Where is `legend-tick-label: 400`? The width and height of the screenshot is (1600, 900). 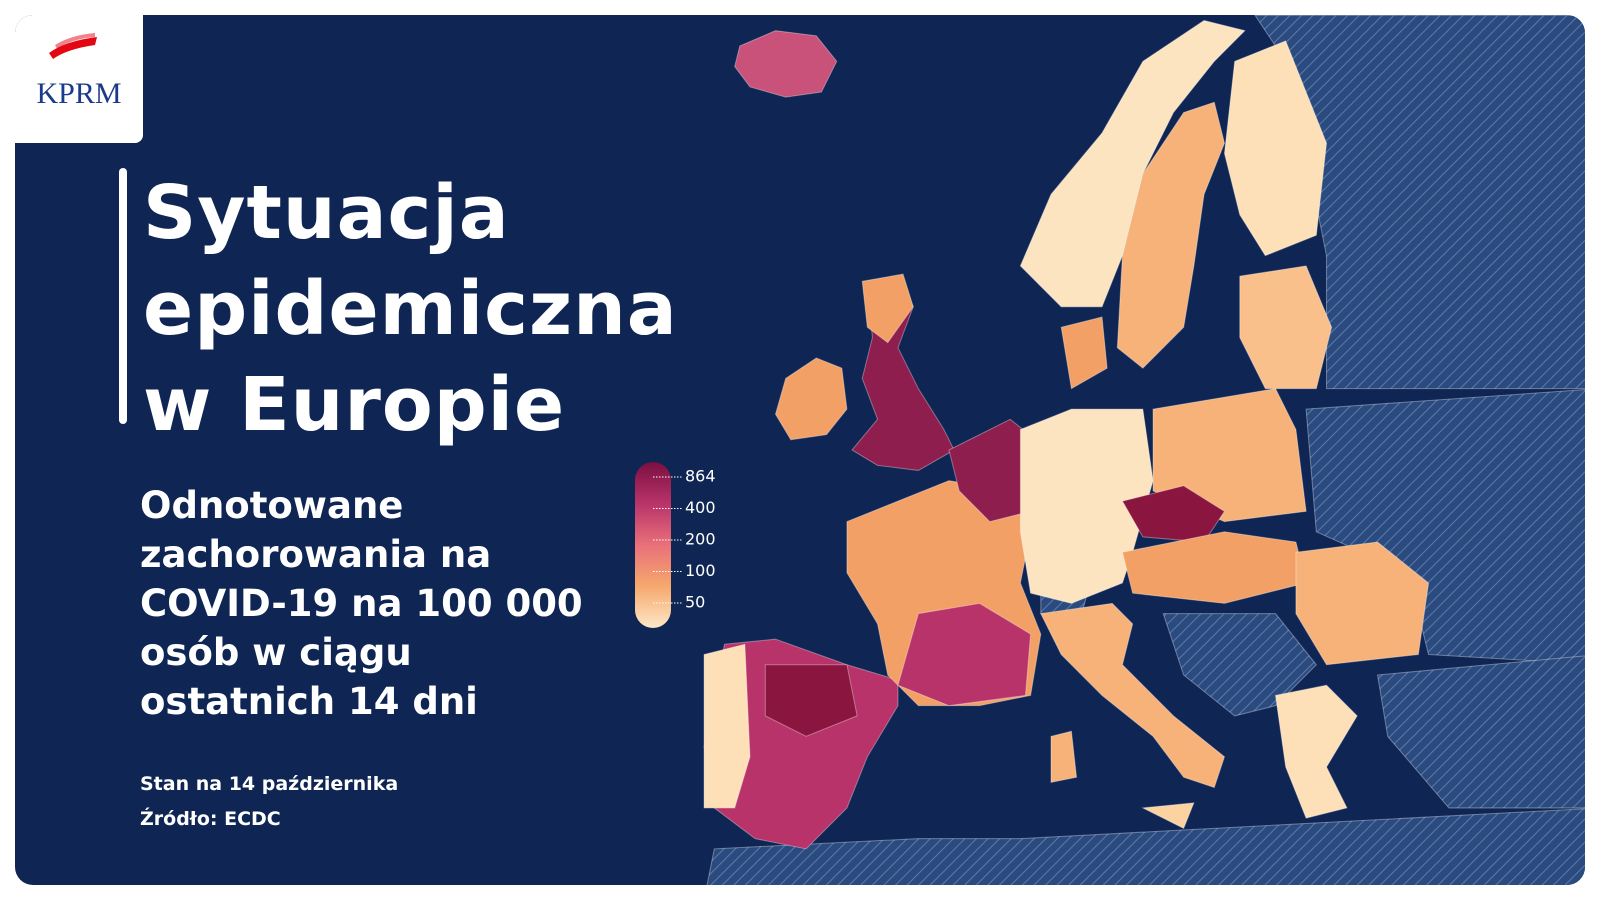 legend-tick-label: 400 is located at coordinates (700, 507).